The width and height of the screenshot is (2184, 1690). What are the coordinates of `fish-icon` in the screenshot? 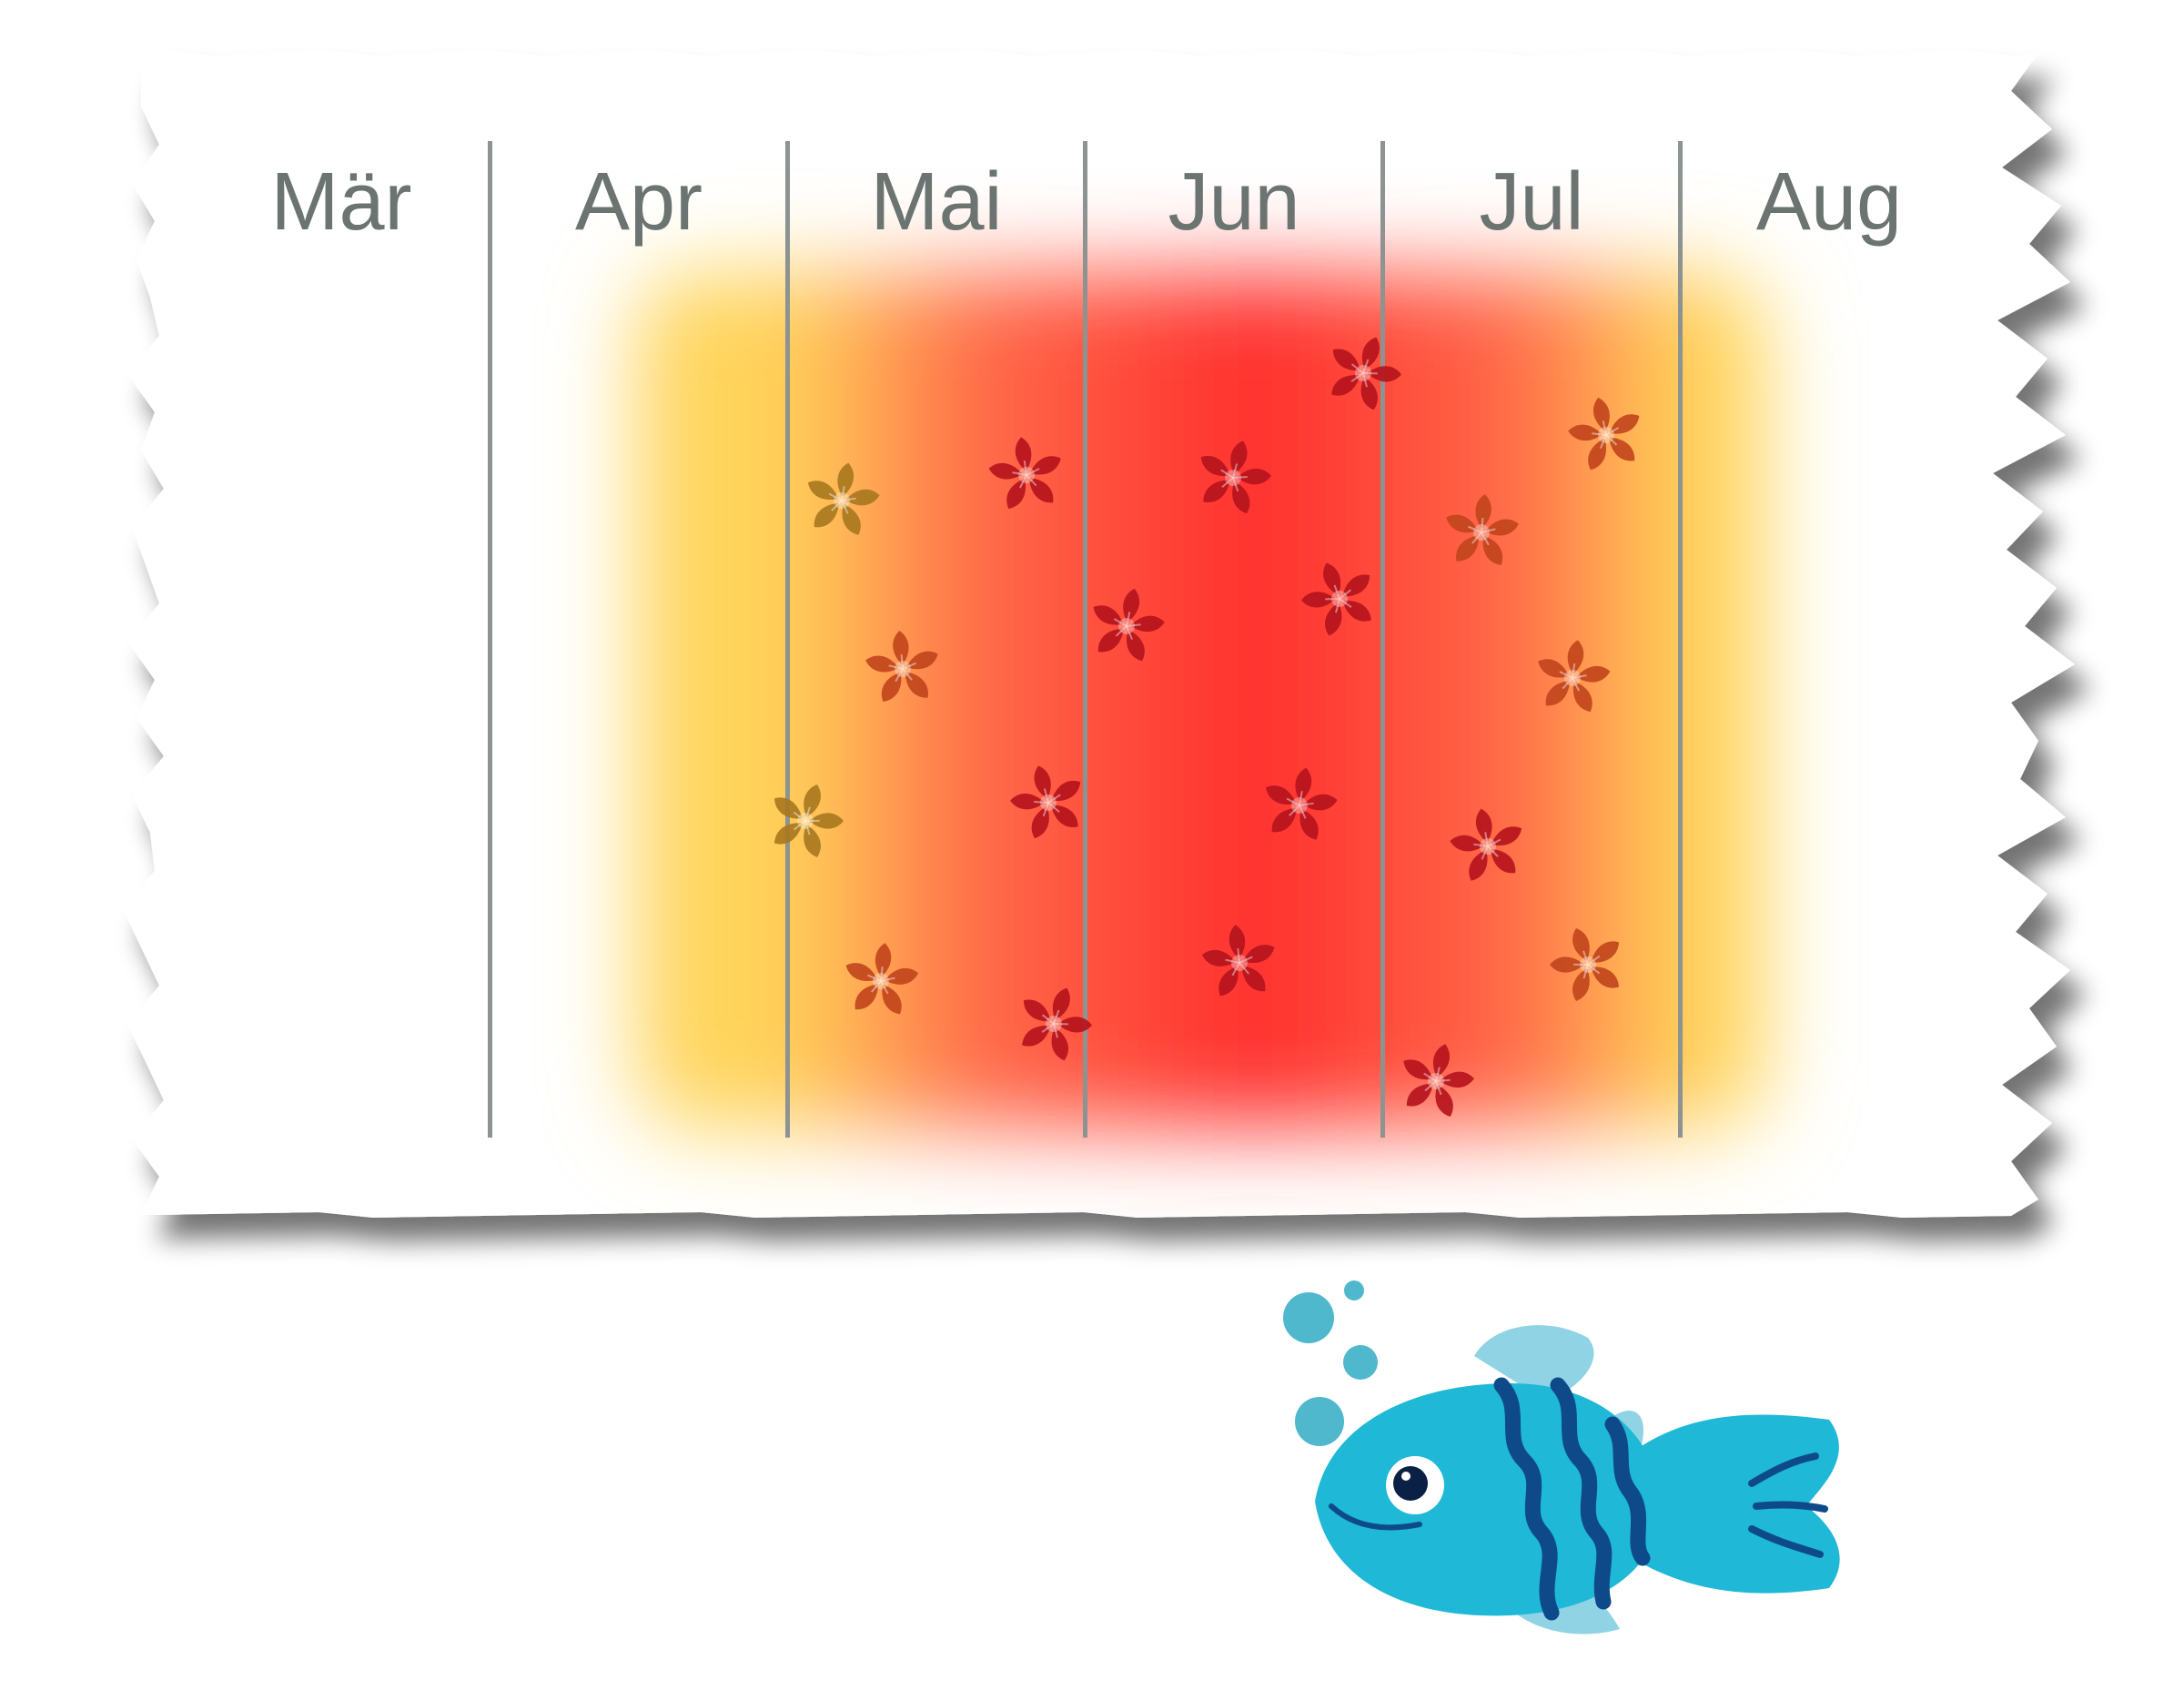 It's located at (1561, 1457).